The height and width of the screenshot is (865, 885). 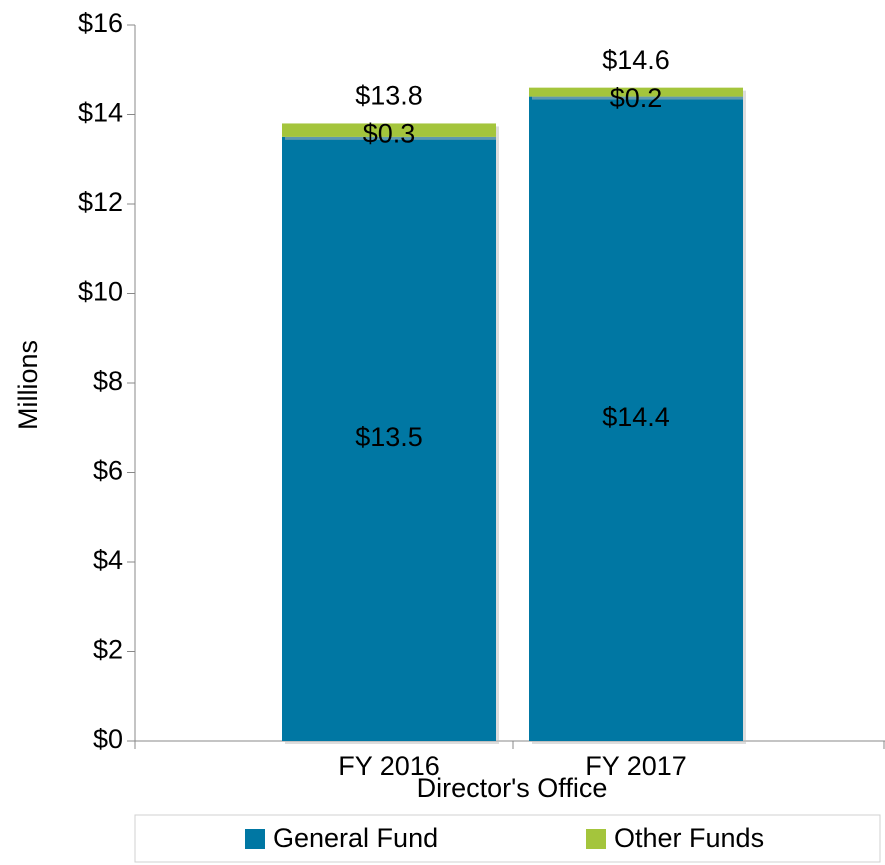 I want to click on x-axis-label: Director's Office, so click(x=512, y=788).